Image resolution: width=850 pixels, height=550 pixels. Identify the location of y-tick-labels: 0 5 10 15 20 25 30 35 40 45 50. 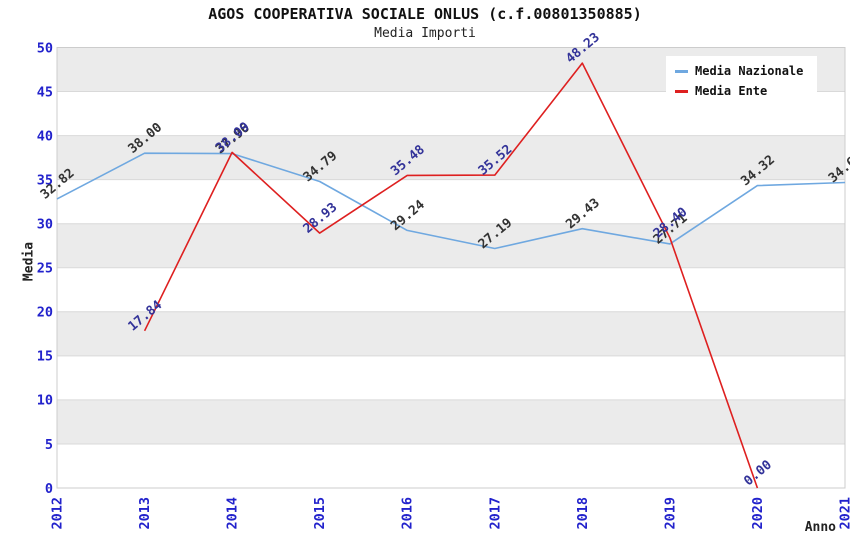
(45, 268).